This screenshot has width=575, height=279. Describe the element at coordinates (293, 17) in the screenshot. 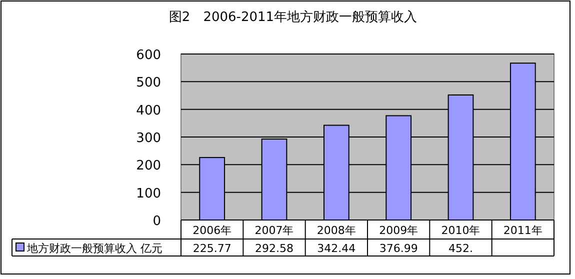

I see `chart-title: 图2 2006-2011年地方财政一般预算收入` at that location.